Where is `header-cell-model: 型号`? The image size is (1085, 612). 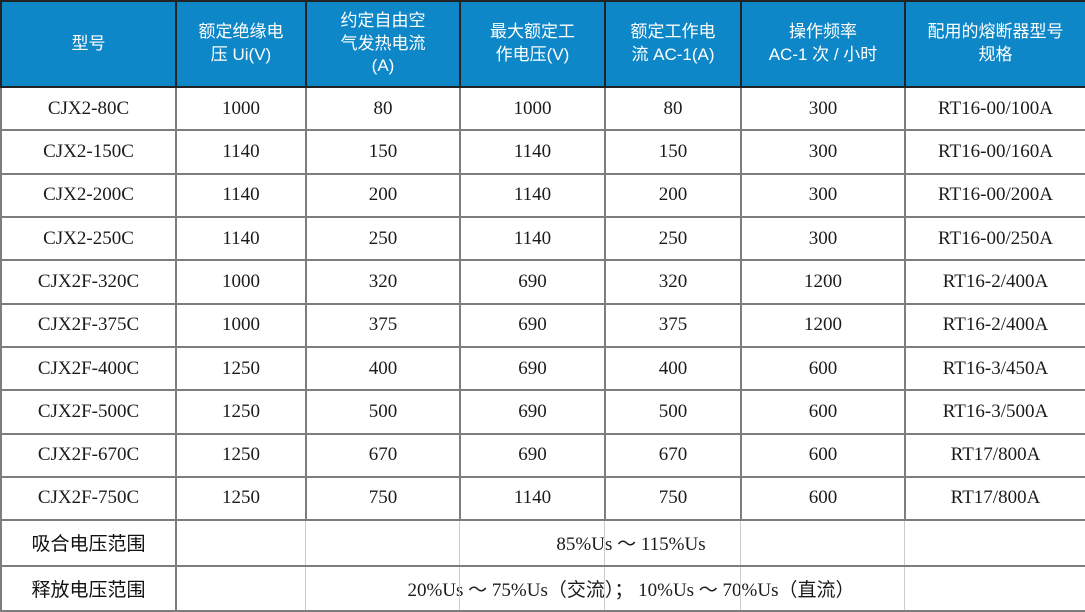
header-cell-model: 型号 is located at coordinates (88, 44).